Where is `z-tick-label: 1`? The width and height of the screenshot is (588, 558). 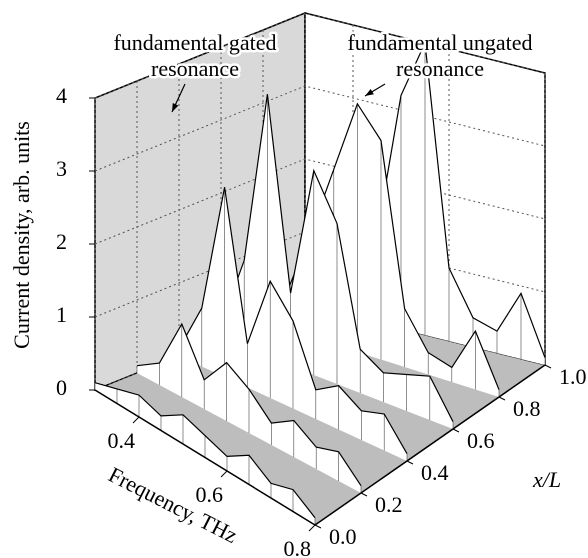
z-tick-label: 1 is located at coordinates (61, 314).